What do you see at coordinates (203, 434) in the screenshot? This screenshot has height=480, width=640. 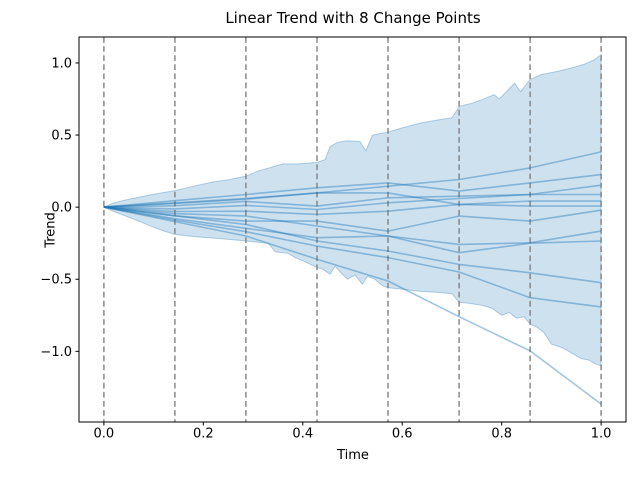 I see `x-tick-label: 0.2` at bounding box center [203, 434].